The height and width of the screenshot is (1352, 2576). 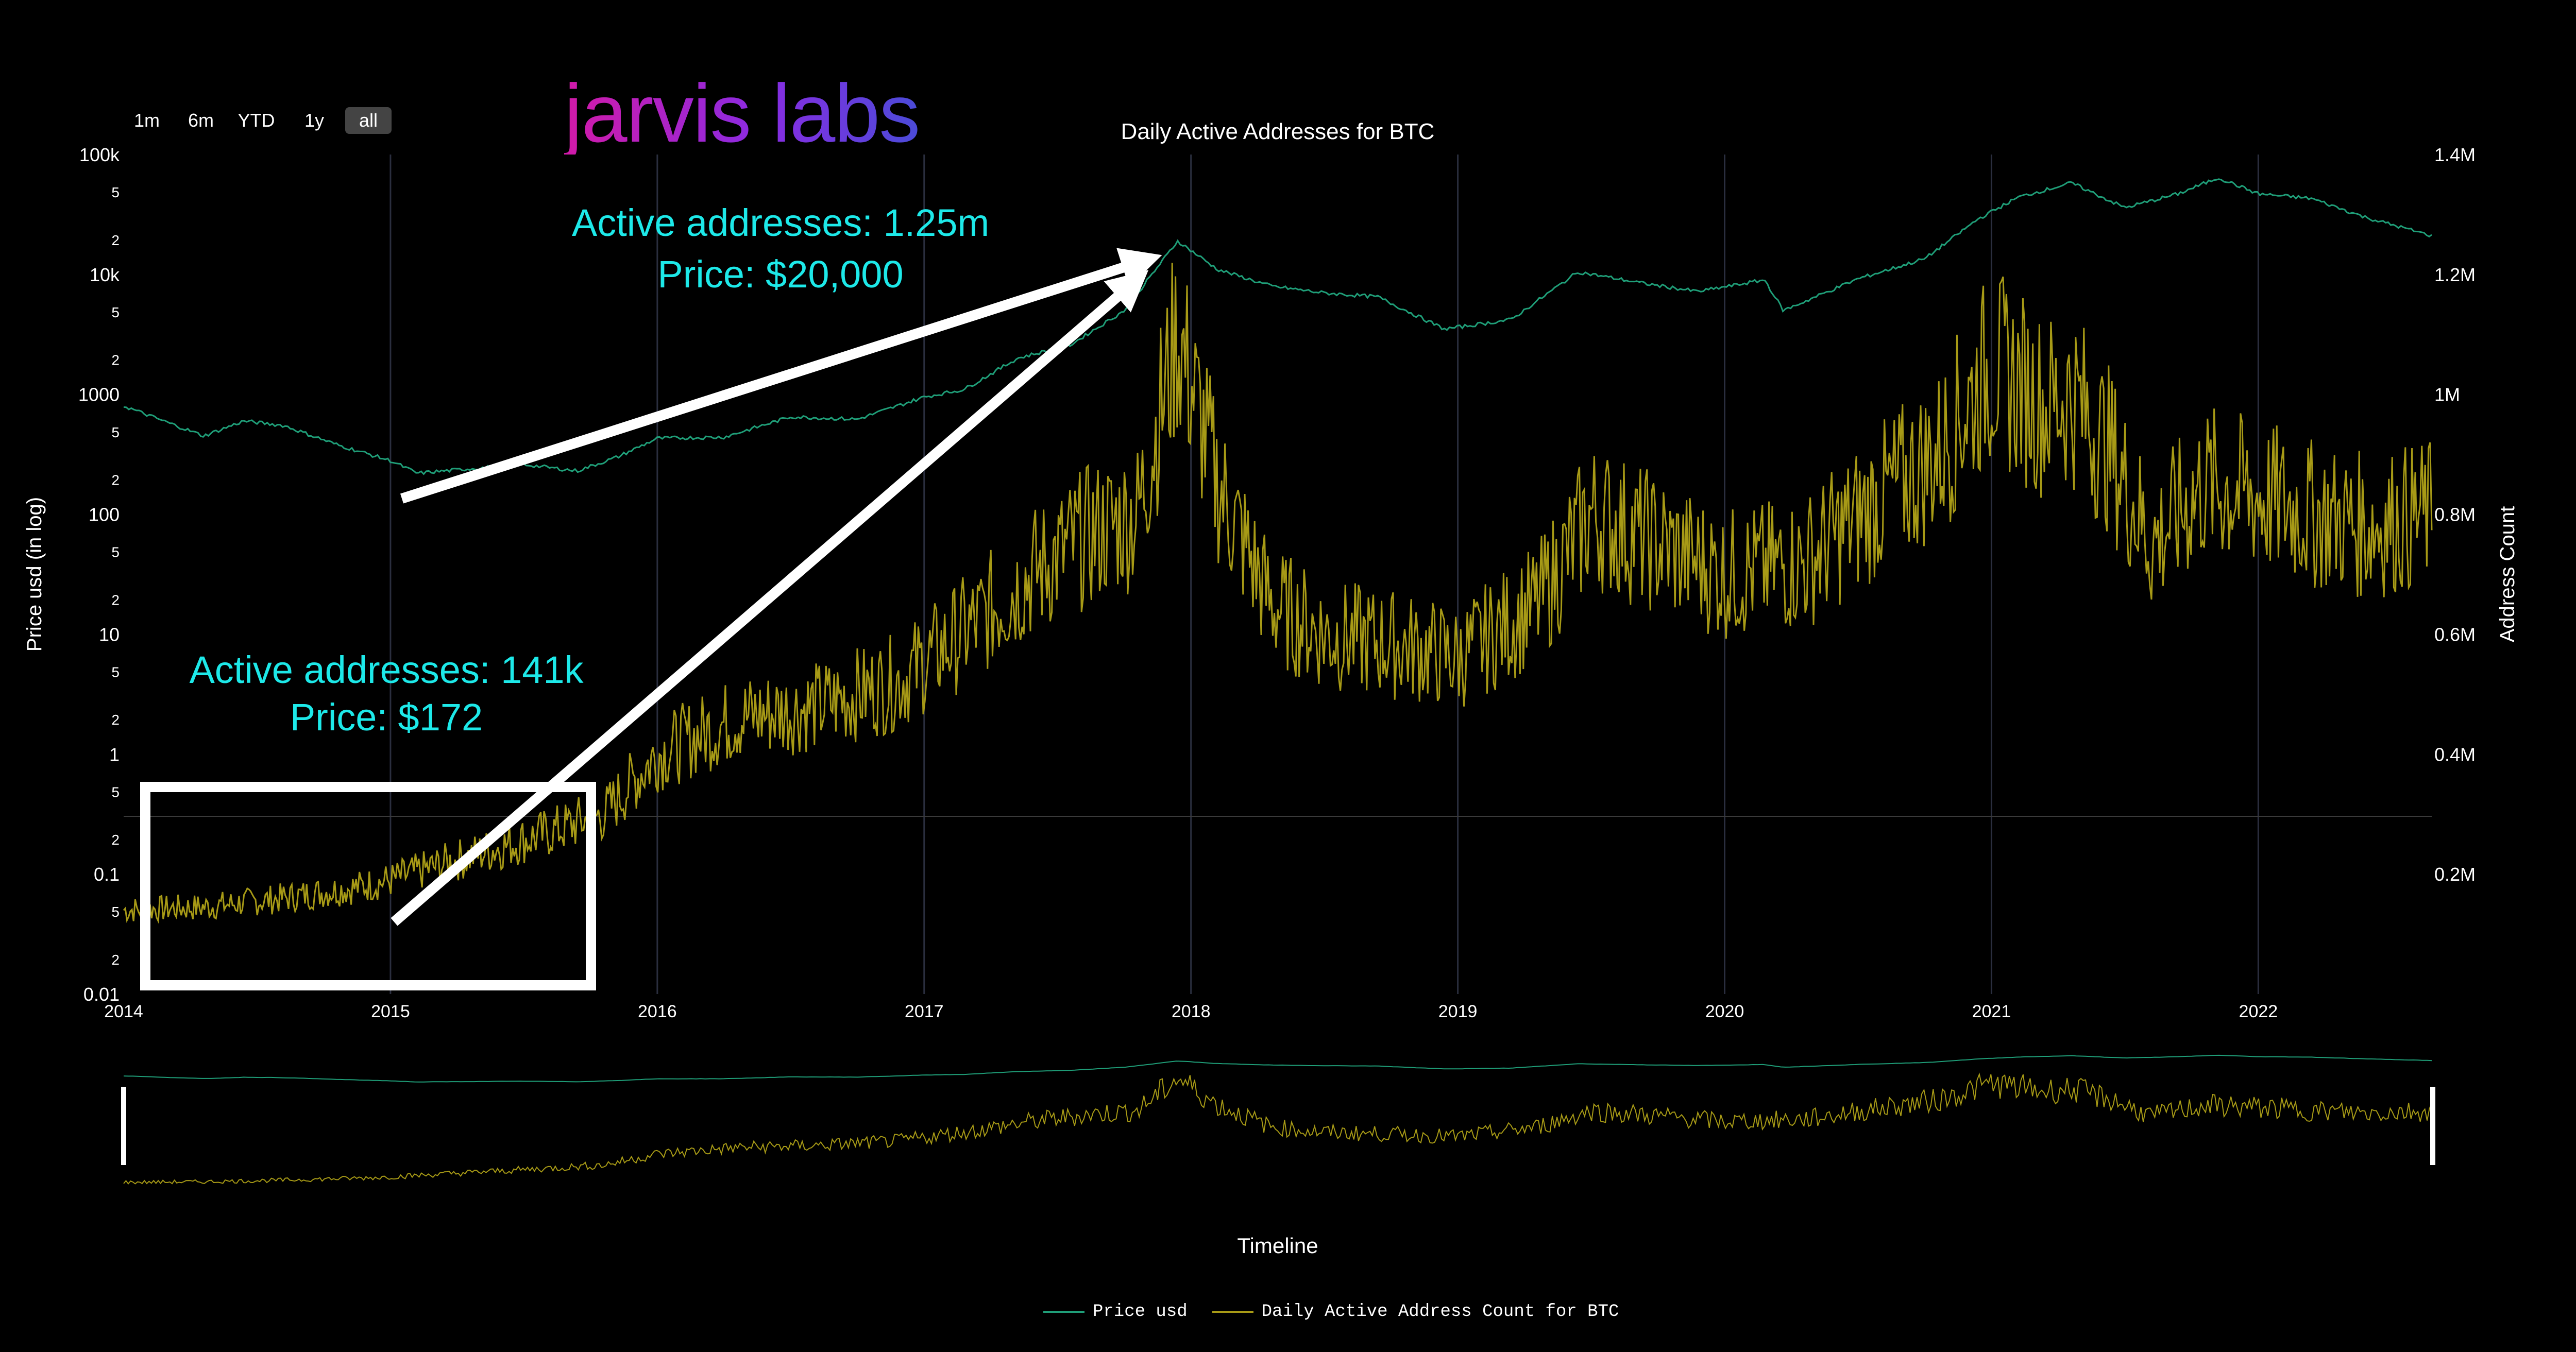 What do you see at coordinates (99, 154) in the screenshot?
I see `y-left-tick-label: 100k` at bounding box center [99, 154].